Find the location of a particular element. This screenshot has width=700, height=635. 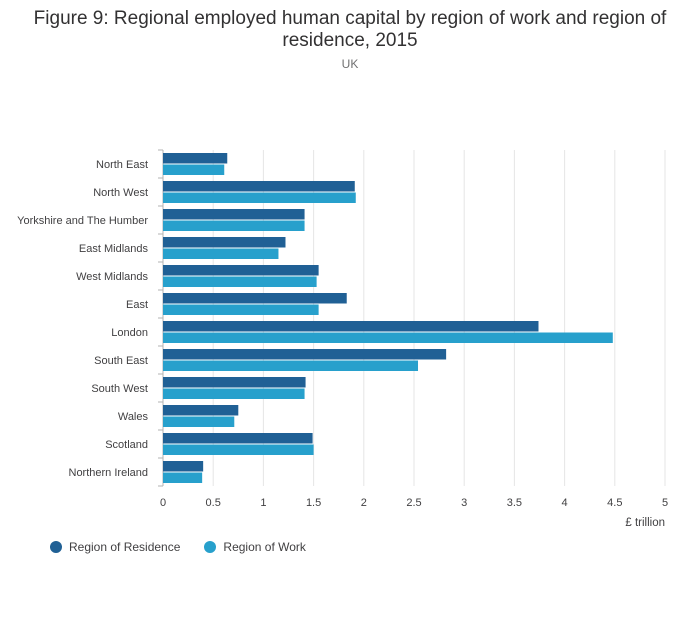

legend-label: Region of Work is located at coordinates (264, 547).